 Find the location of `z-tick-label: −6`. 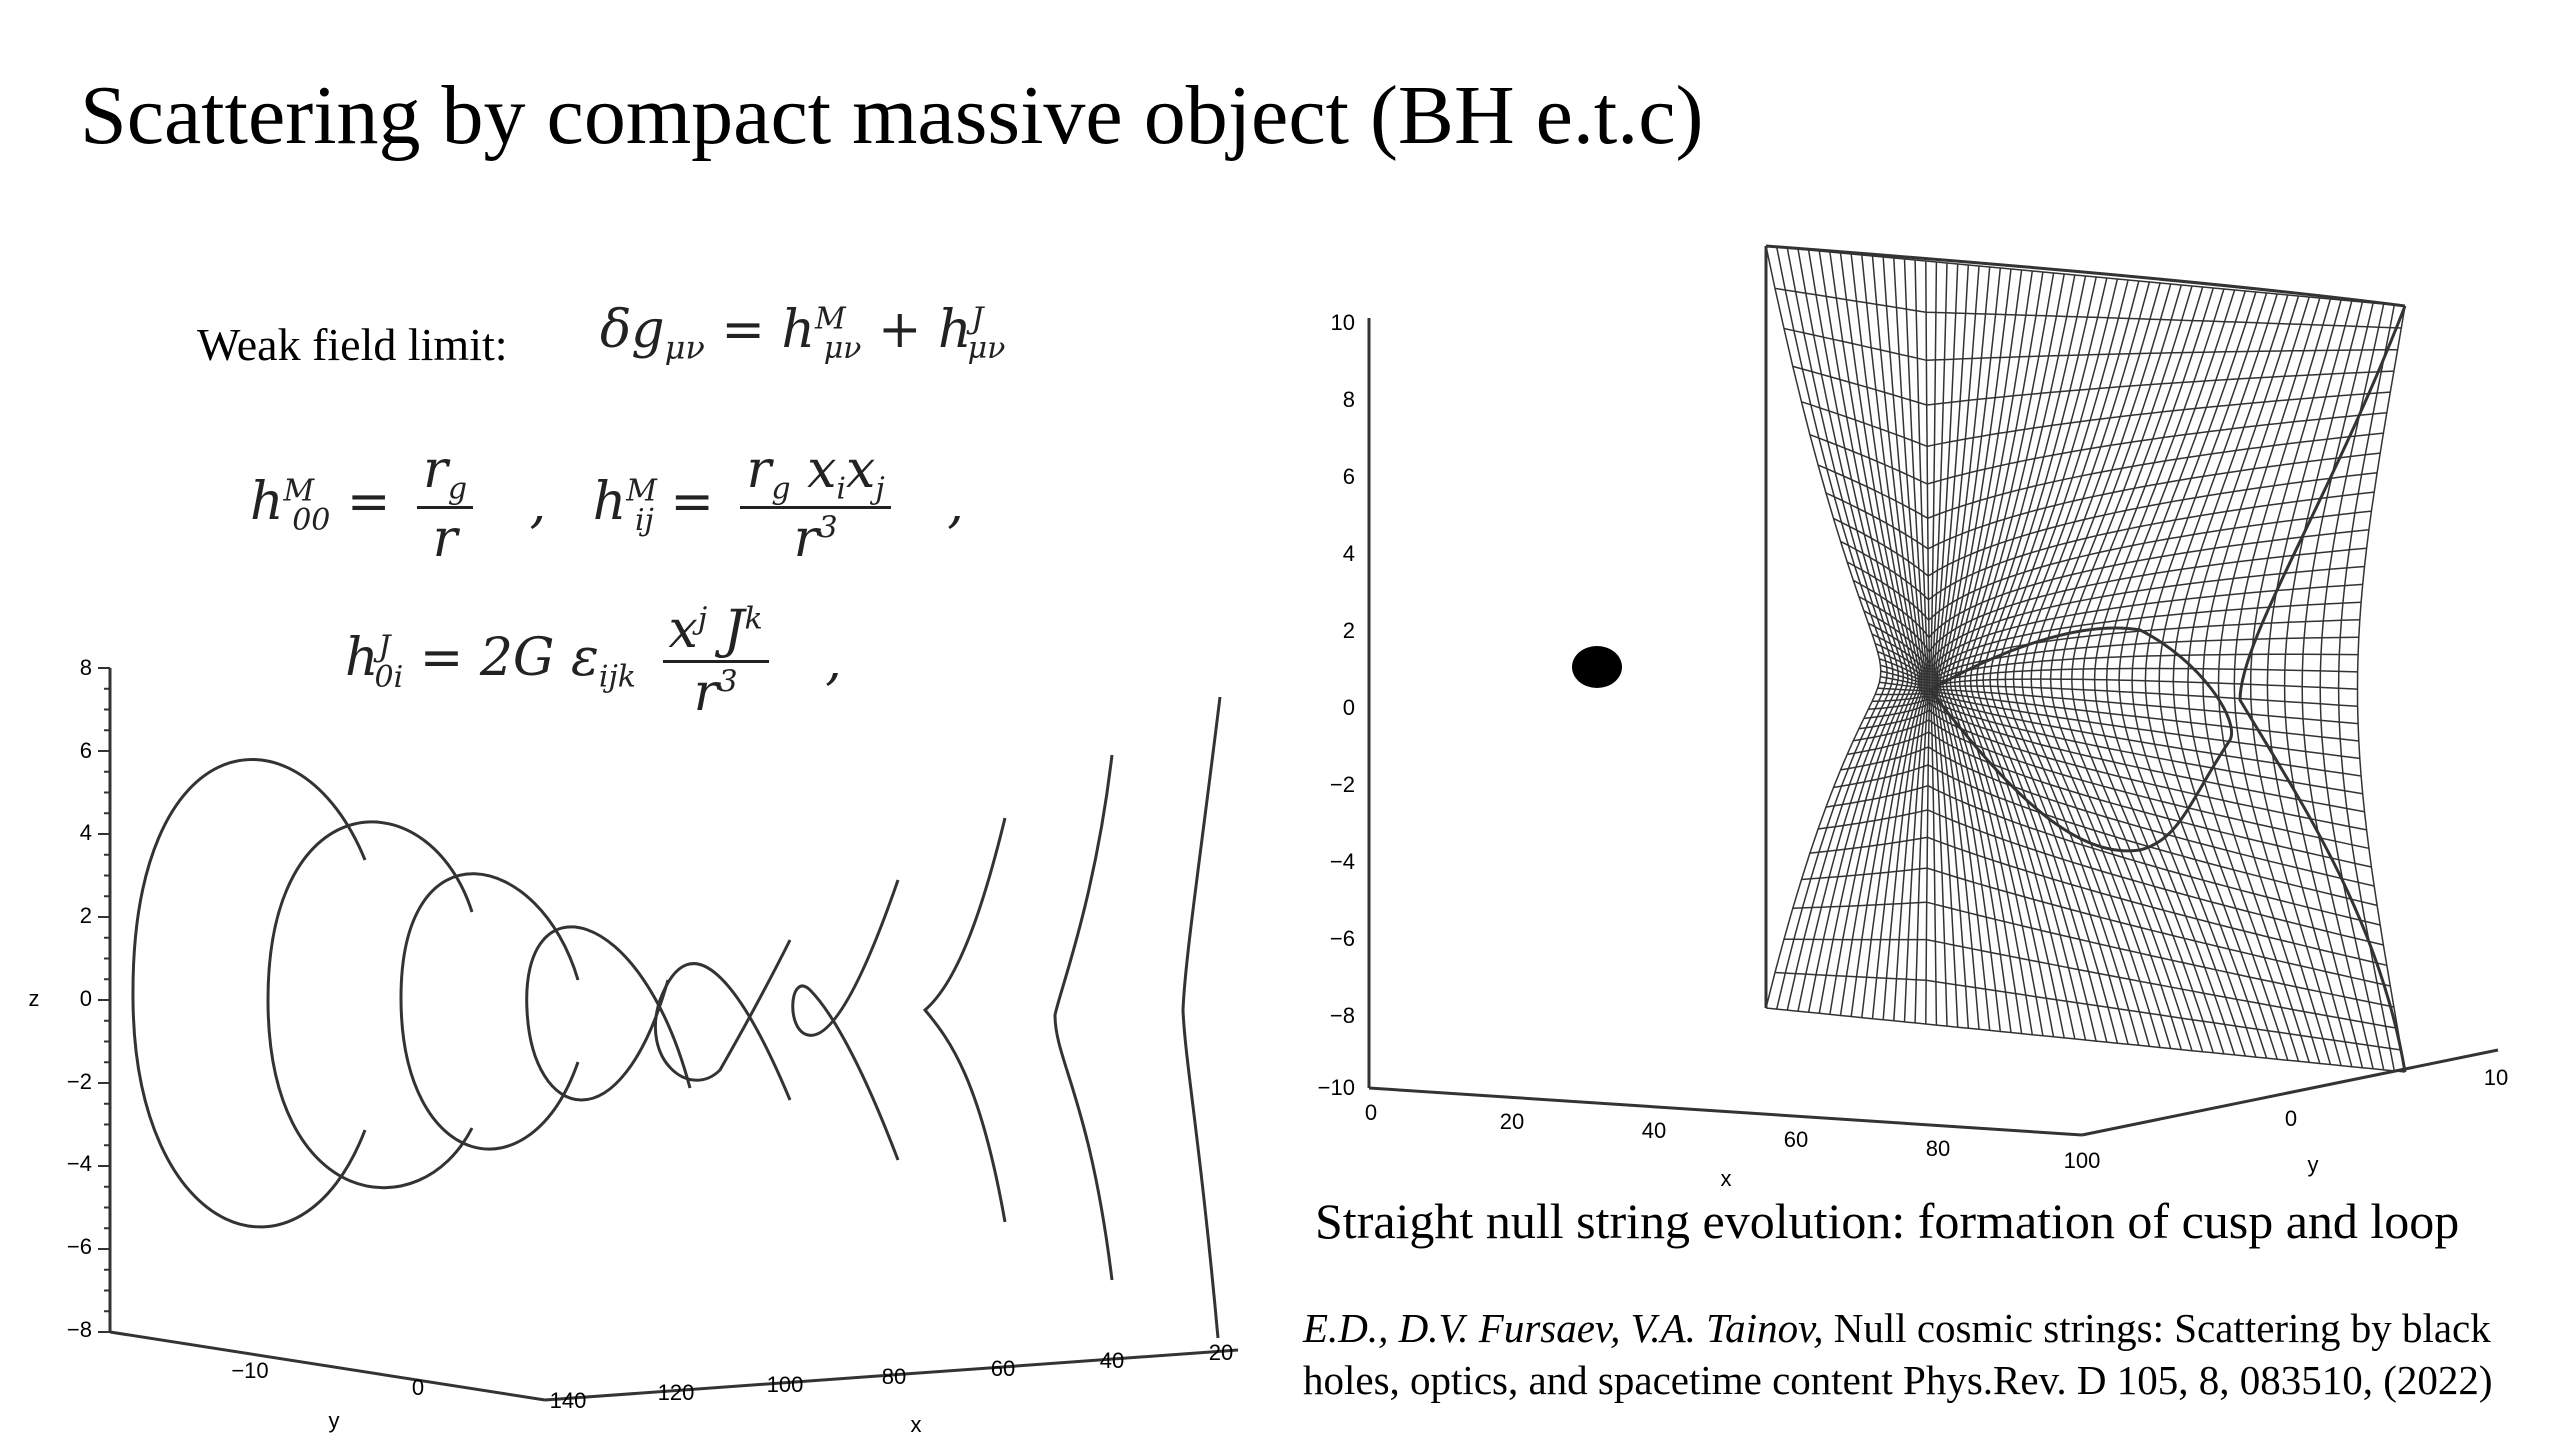

z-tick-label: −6 is located at coordinates (79, 1246).